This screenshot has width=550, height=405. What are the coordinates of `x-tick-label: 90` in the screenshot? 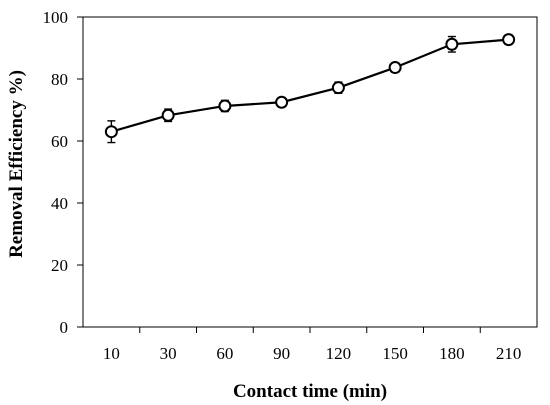 It's located at (281, 353).